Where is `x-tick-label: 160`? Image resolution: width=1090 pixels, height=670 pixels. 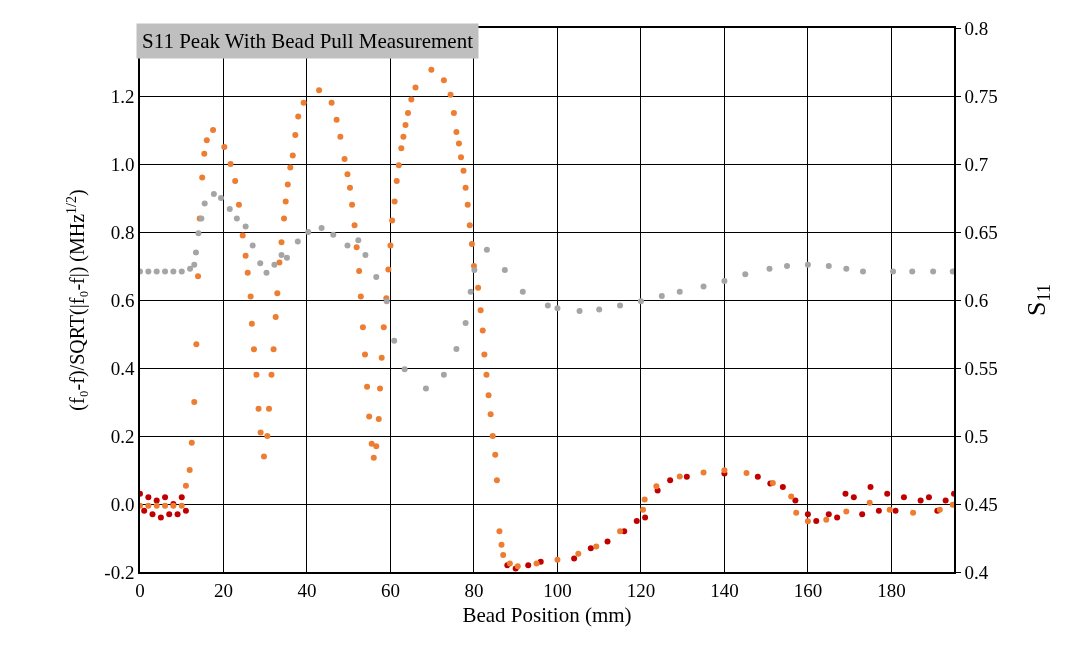 x-tick-label: 160 is located at coordinates (808, 590).